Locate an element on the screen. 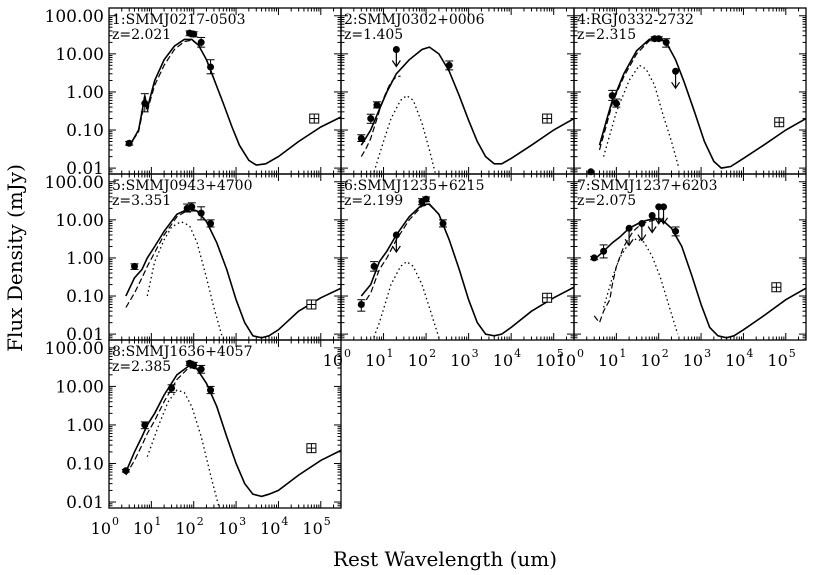 This screenshot has height=575, width=830. panel-label: 4:RGJ0332-2732 is located at coordinates (635, 20).